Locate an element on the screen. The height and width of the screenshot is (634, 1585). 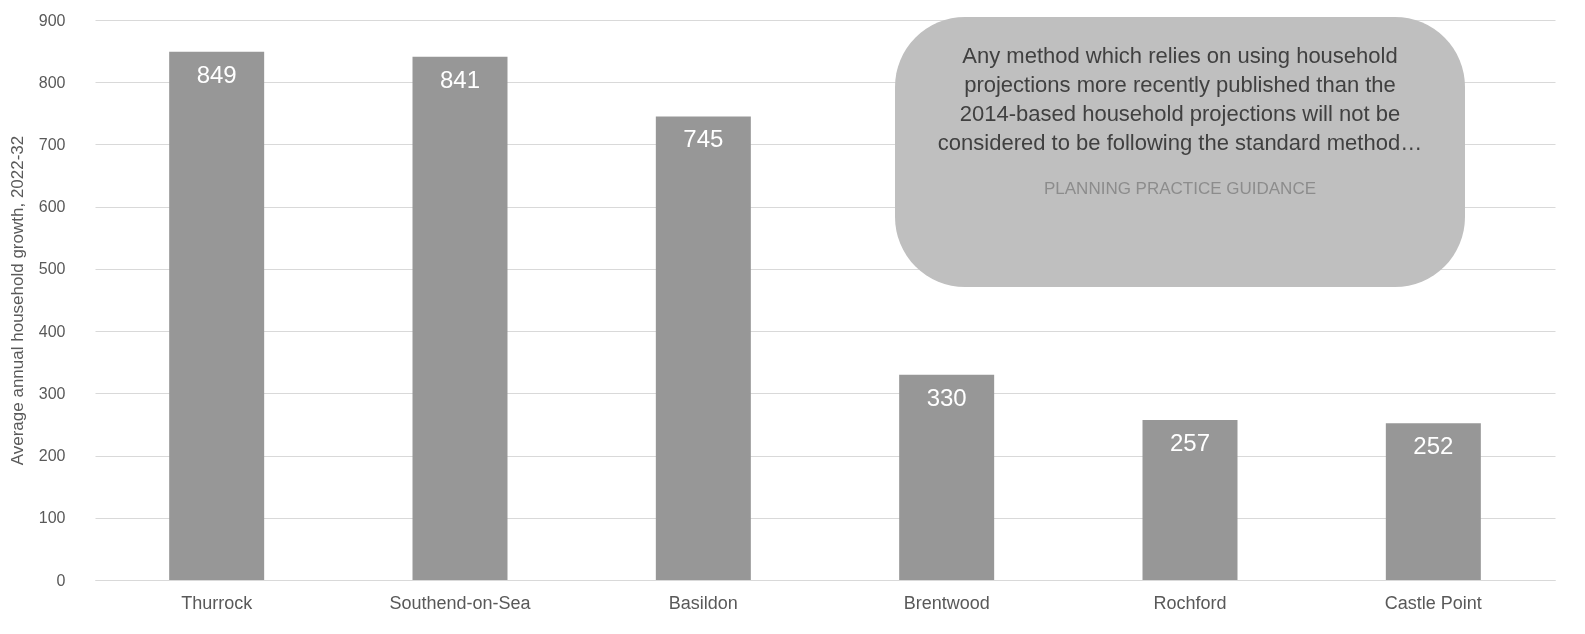
x-tick-label: Rochford is located at coordinates (1190, 602).